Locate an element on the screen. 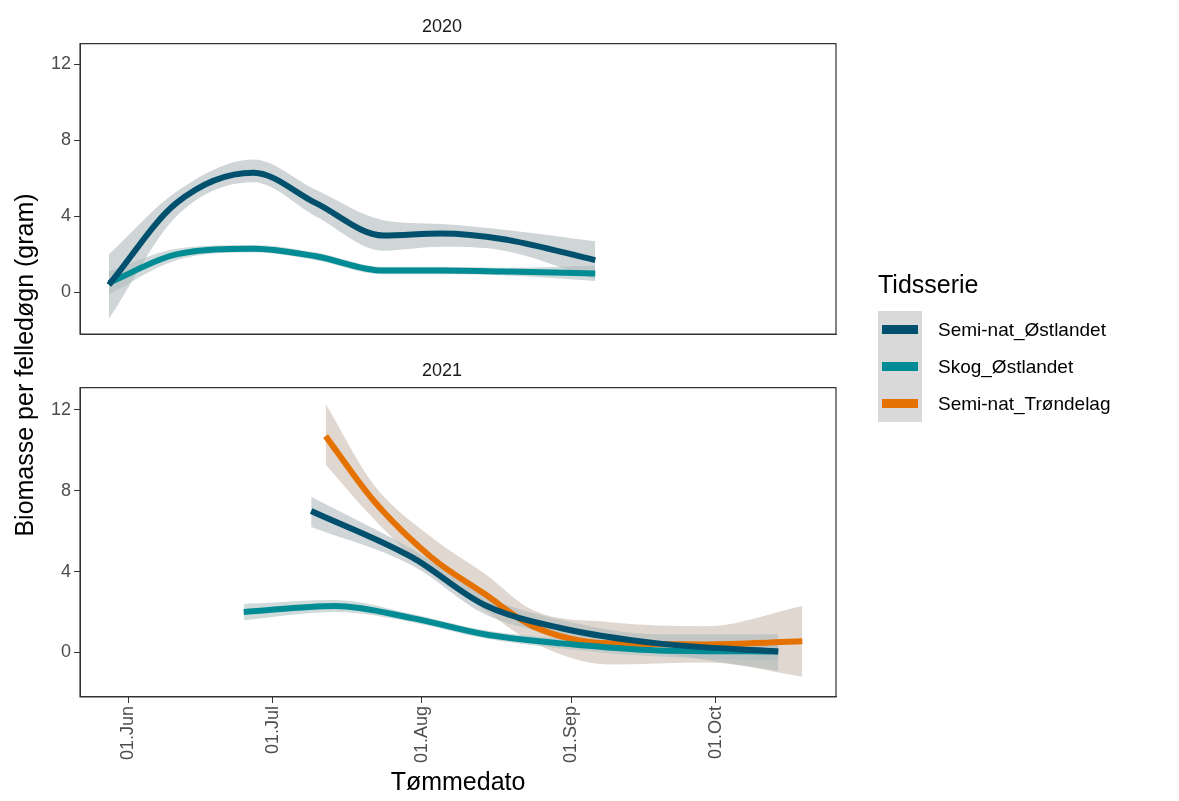  x-tick-label: 01.Sep is located at coordinates (570, 734).